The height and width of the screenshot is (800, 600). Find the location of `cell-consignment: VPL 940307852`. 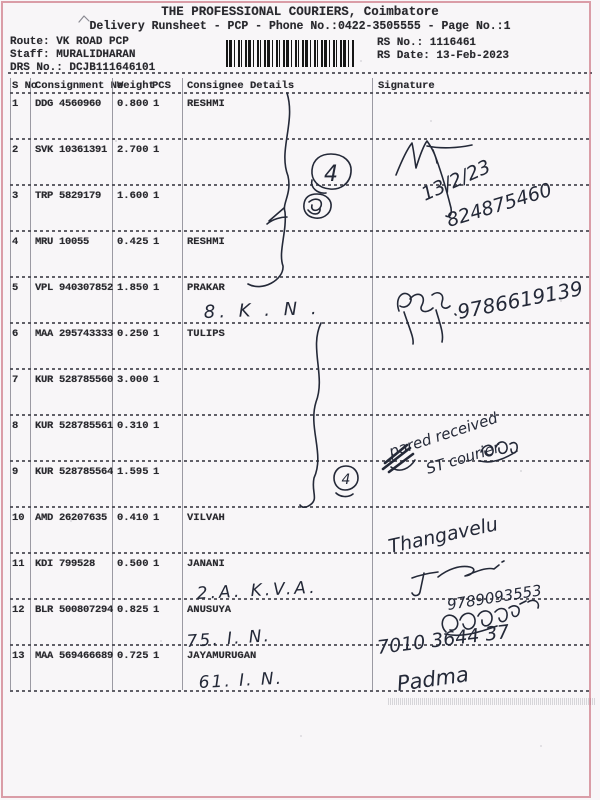

cell-consignment: VPL 940307852 is located at coordinates (74, 288).